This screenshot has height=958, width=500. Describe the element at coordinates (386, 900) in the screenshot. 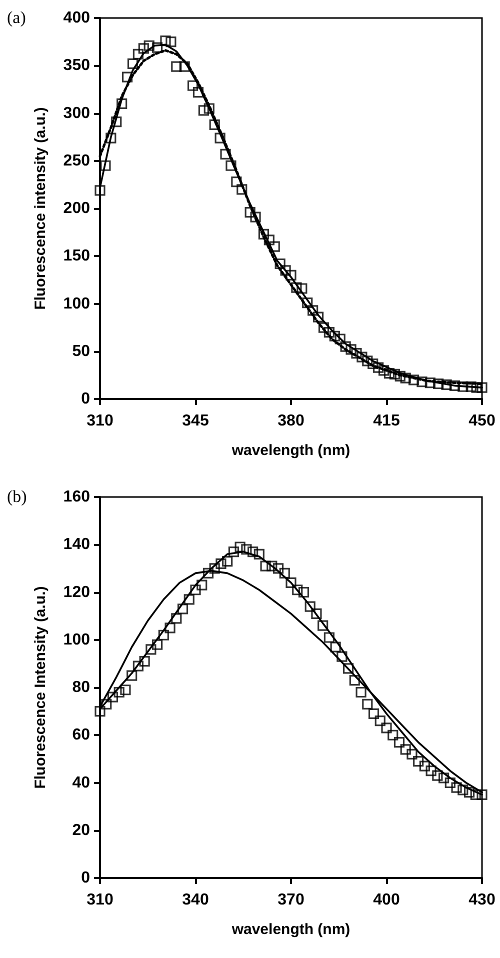

I see `x-tick-label: 400` at that location.